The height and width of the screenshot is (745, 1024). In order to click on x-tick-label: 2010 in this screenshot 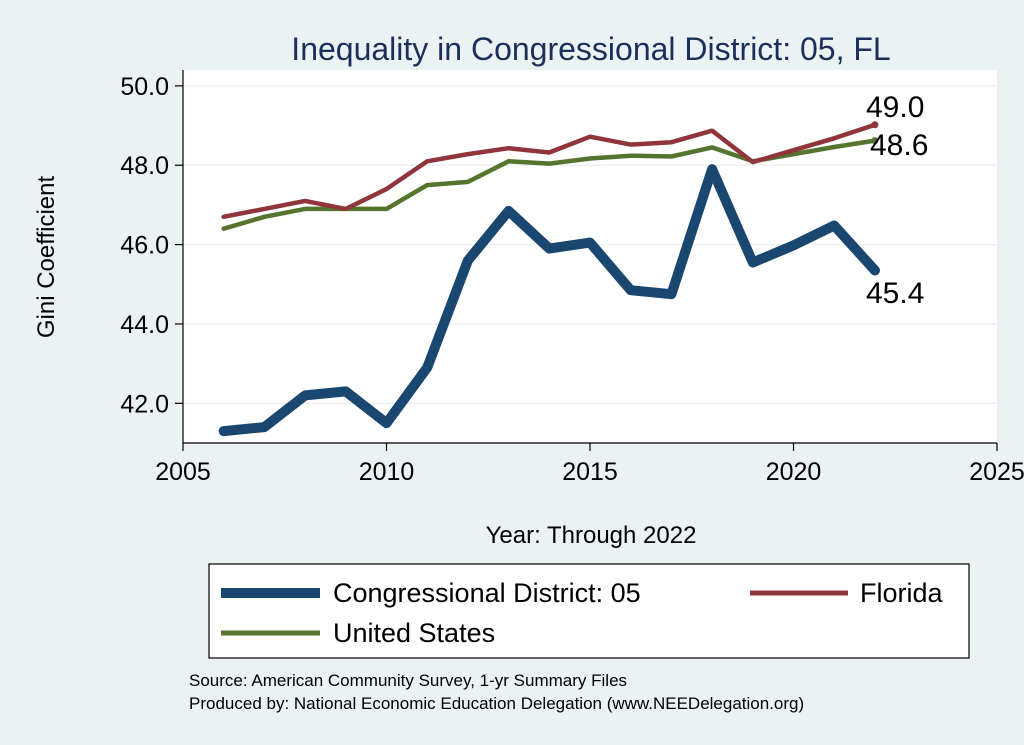, I will do `click(387, 472)`.